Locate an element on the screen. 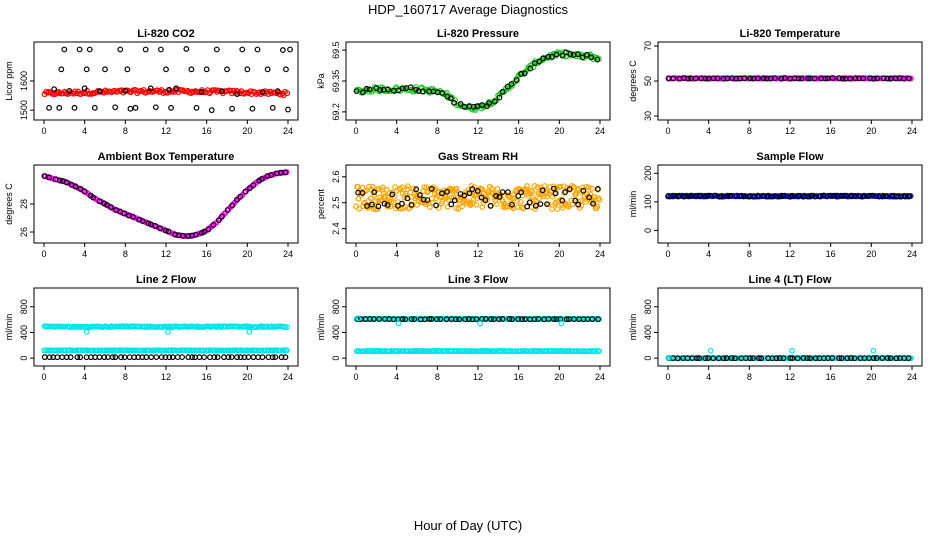  y-tick-label: 69.2 is located at coordinates (336, 112).